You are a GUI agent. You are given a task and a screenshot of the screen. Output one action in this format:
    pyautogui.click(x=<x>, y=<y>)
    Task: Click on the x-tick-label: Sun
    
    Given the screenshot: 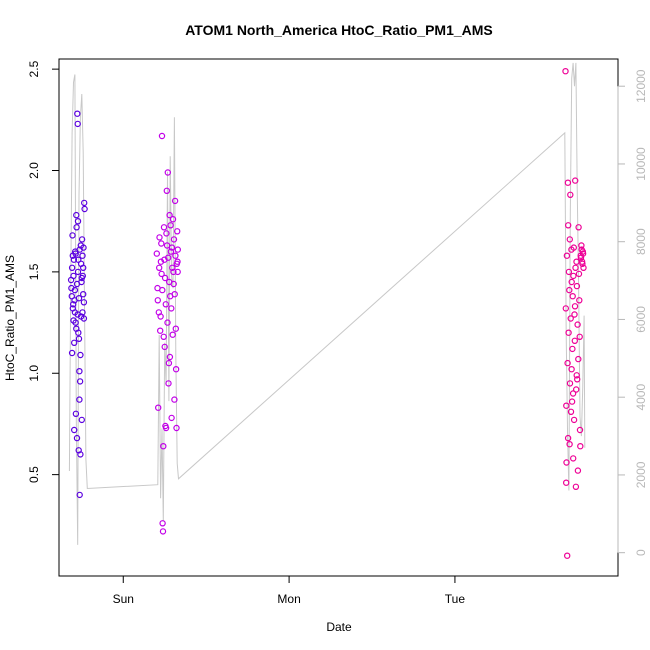 What is the action you would take?
    pyautogui.click(x=123, y=599)
    